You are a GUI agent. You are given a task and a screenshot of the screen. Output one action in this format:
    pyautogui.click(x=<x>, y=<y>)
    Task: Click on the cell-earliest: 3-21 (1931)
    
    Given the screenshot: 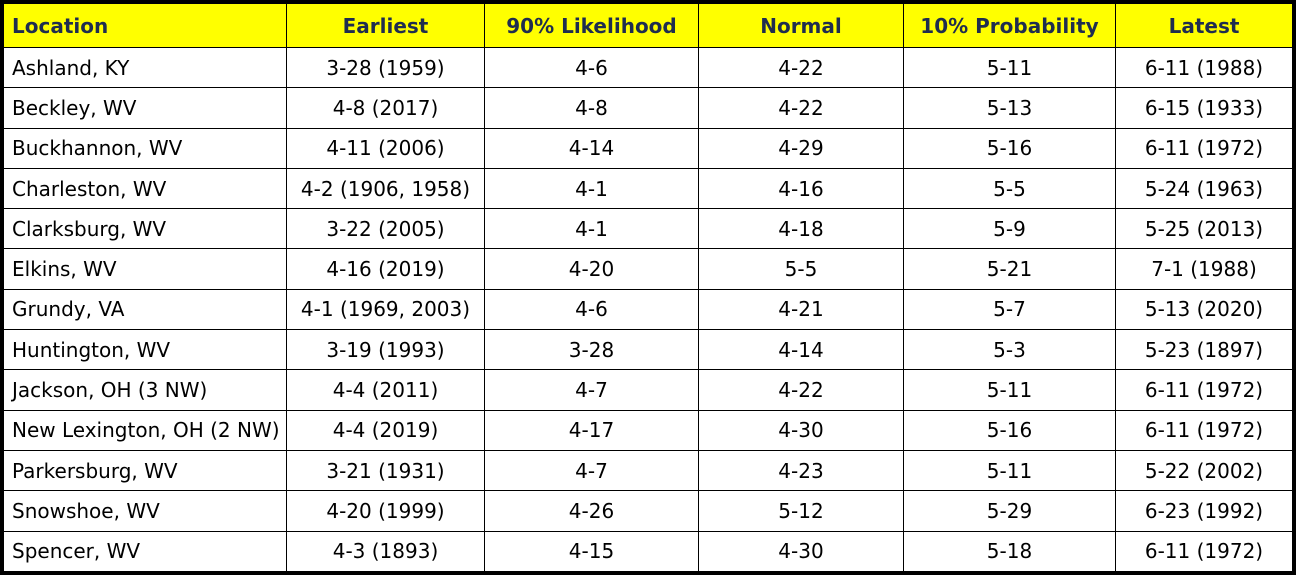 What is the action you would take?
    pyautogui.click(x=385, y=470)
    